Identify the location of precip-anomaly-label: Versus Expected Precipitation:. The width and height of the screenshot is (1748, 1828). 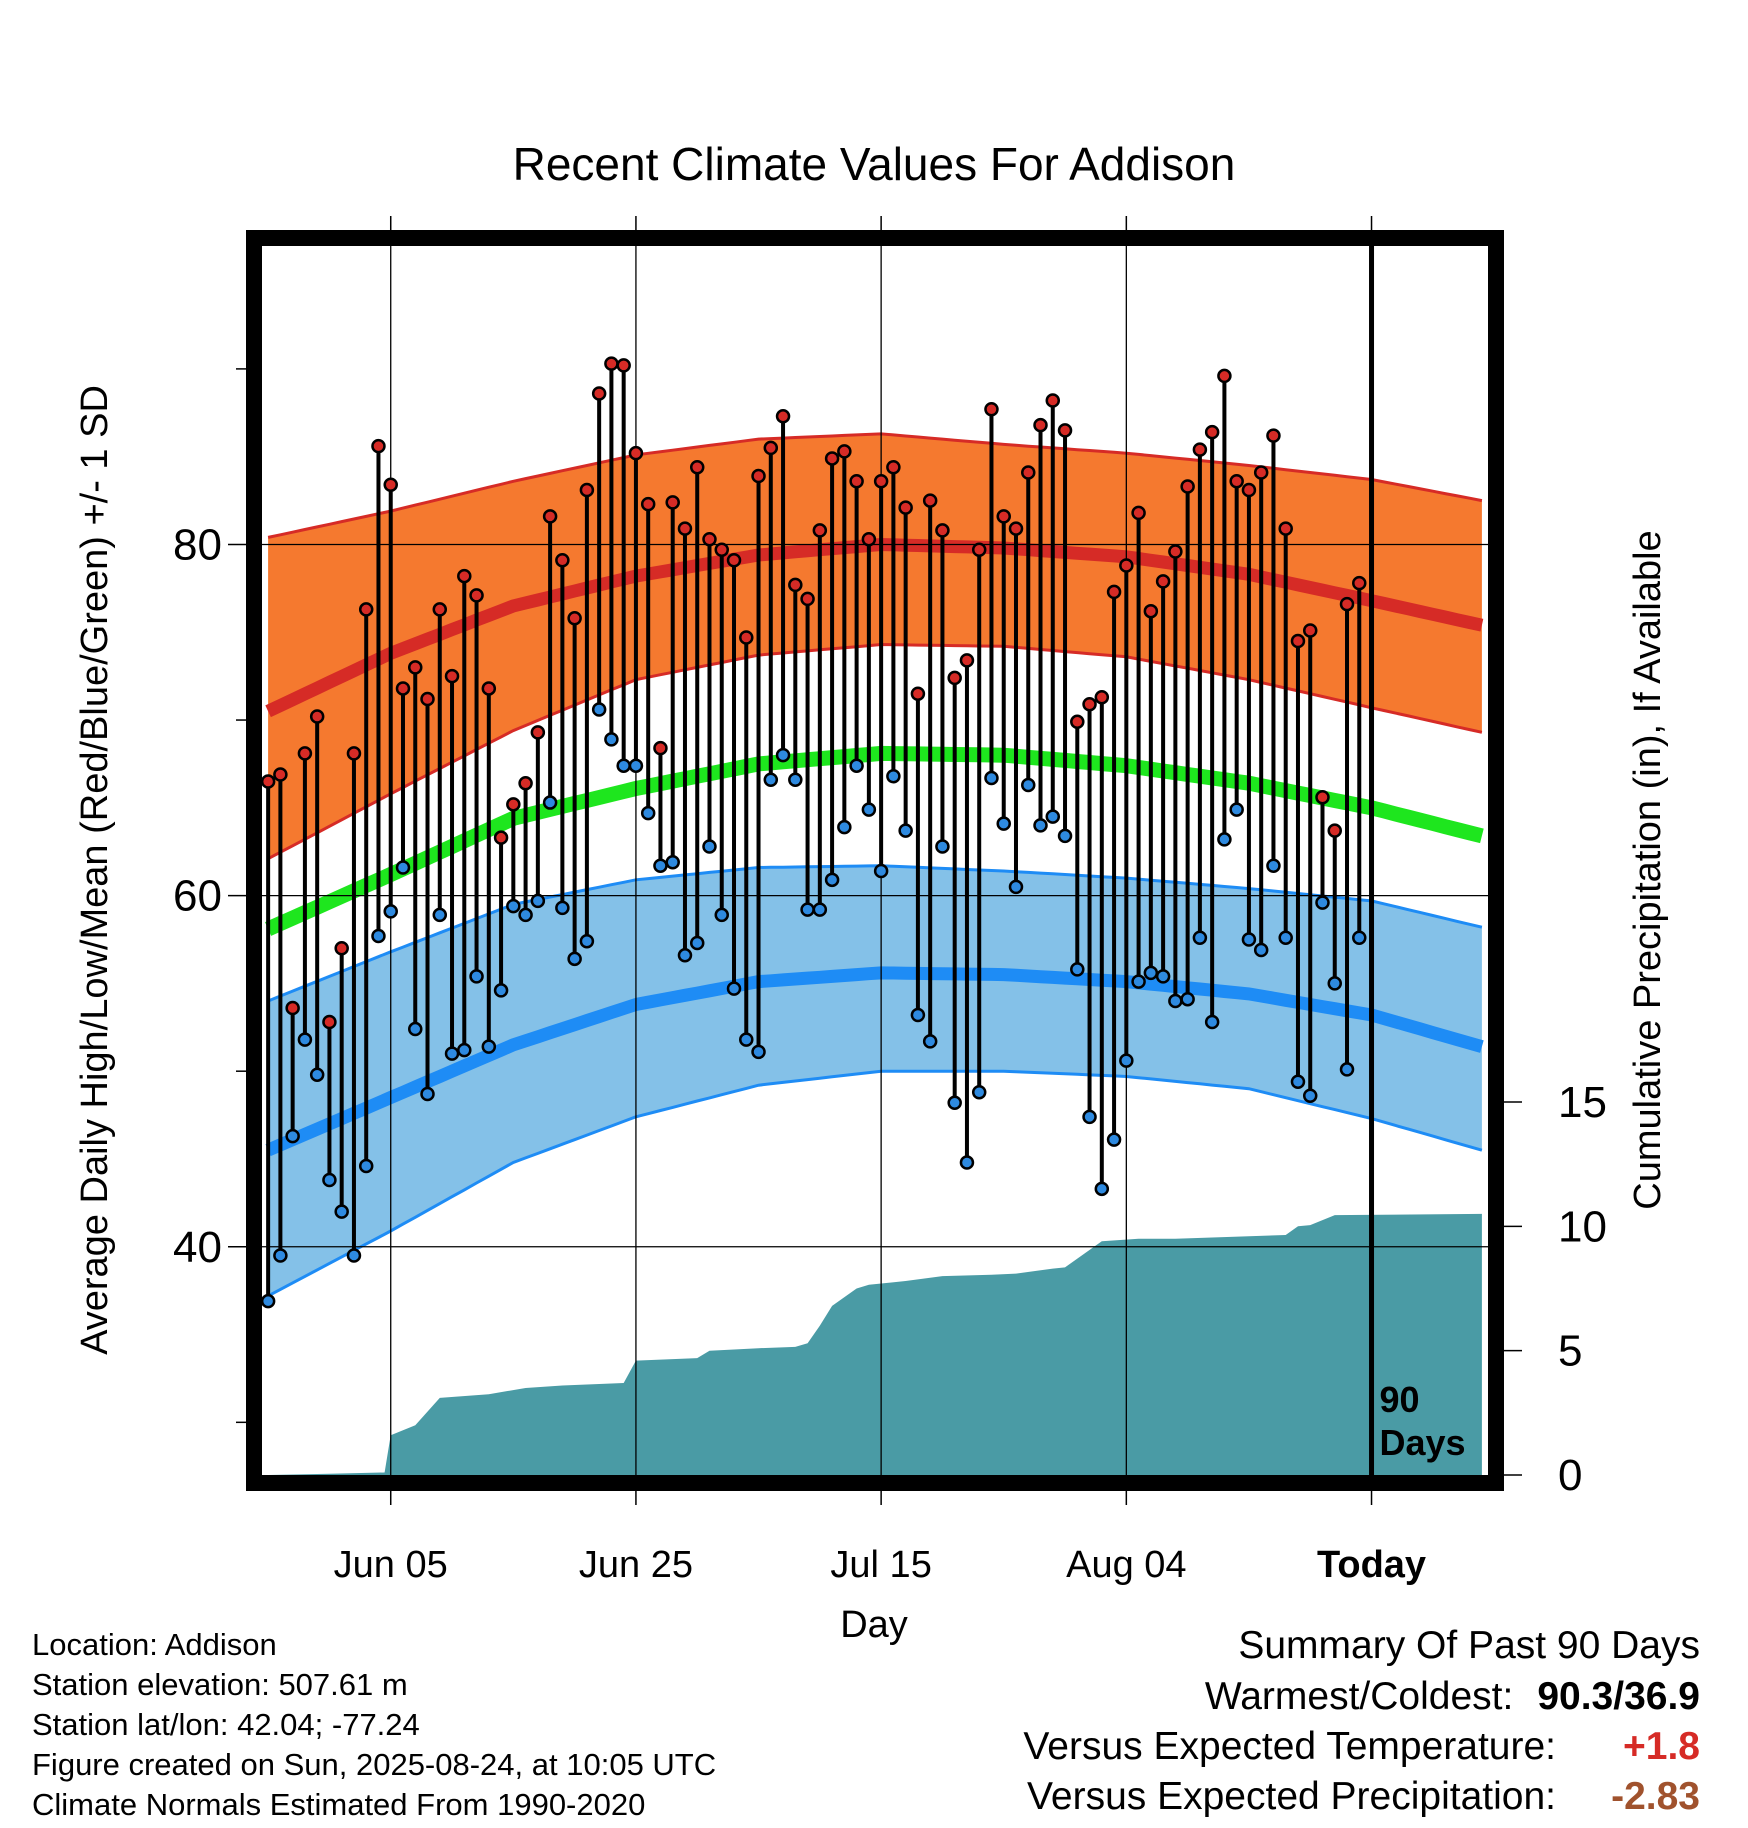
(1291, 1796).